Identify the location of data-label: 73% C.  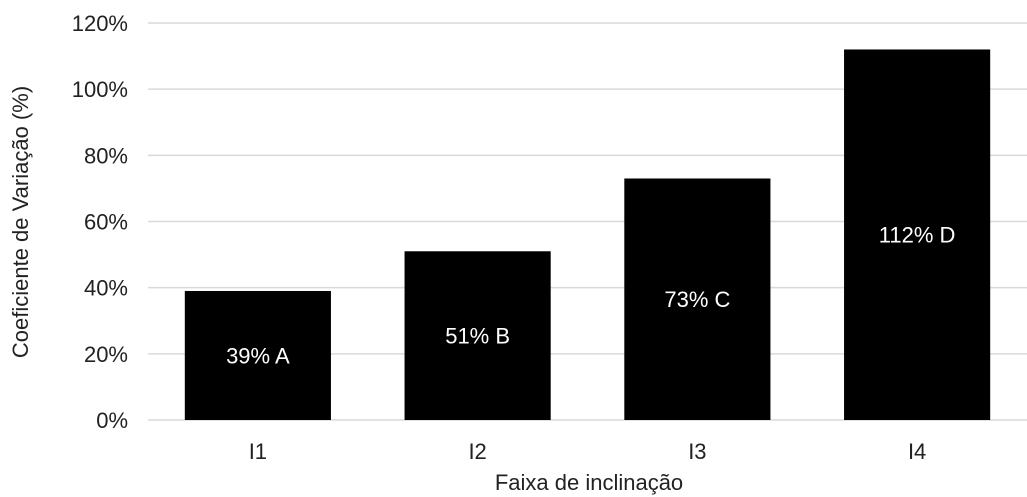
(697, 299).